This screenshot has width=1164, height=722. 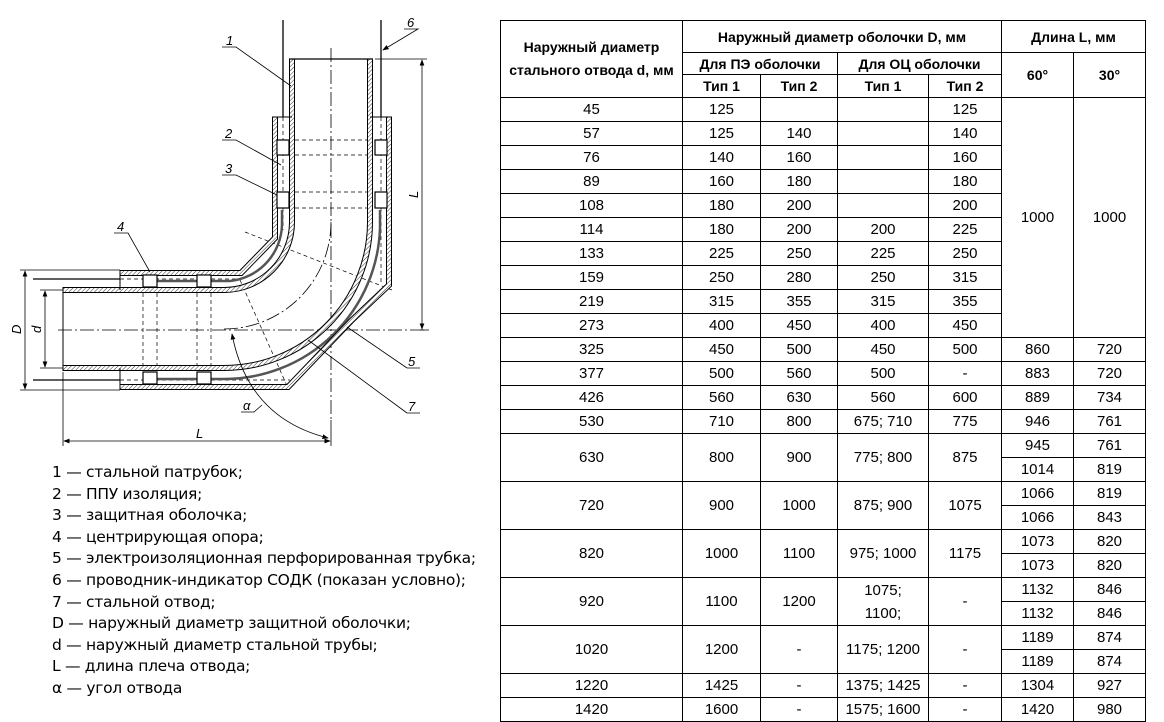 I want to click on legend-item: D — наружный диаметр защитной оболочки;, so click(x=231, y=623).